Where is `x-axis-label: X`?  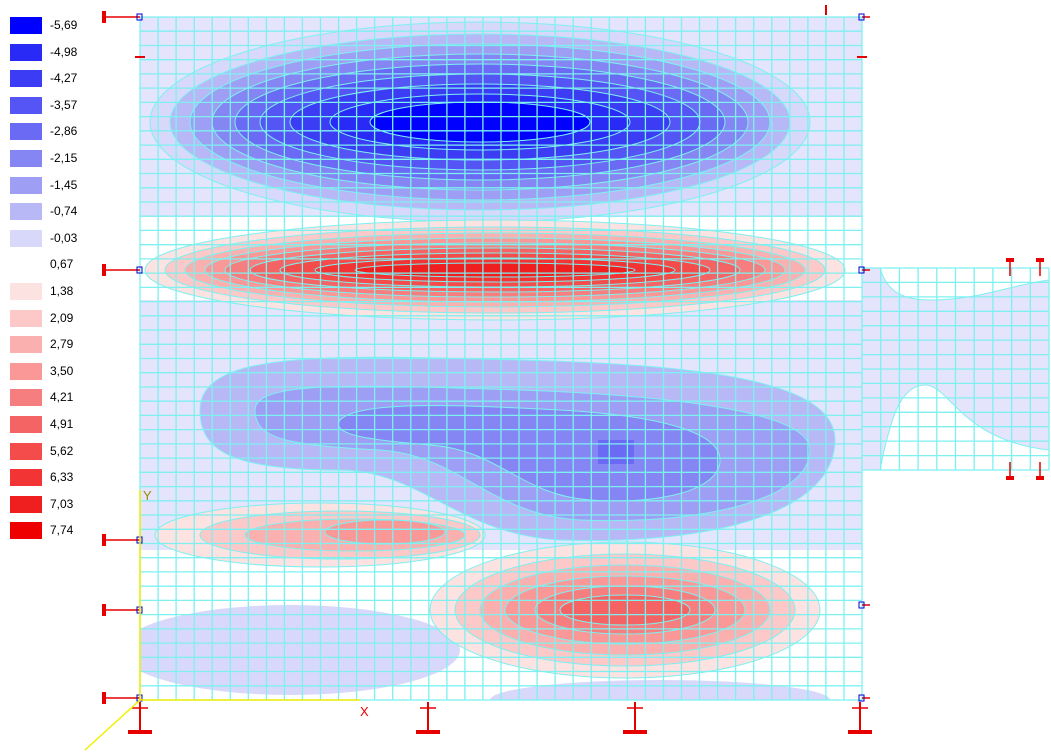 x-axis-label: X is located at coordinates (364, 711).